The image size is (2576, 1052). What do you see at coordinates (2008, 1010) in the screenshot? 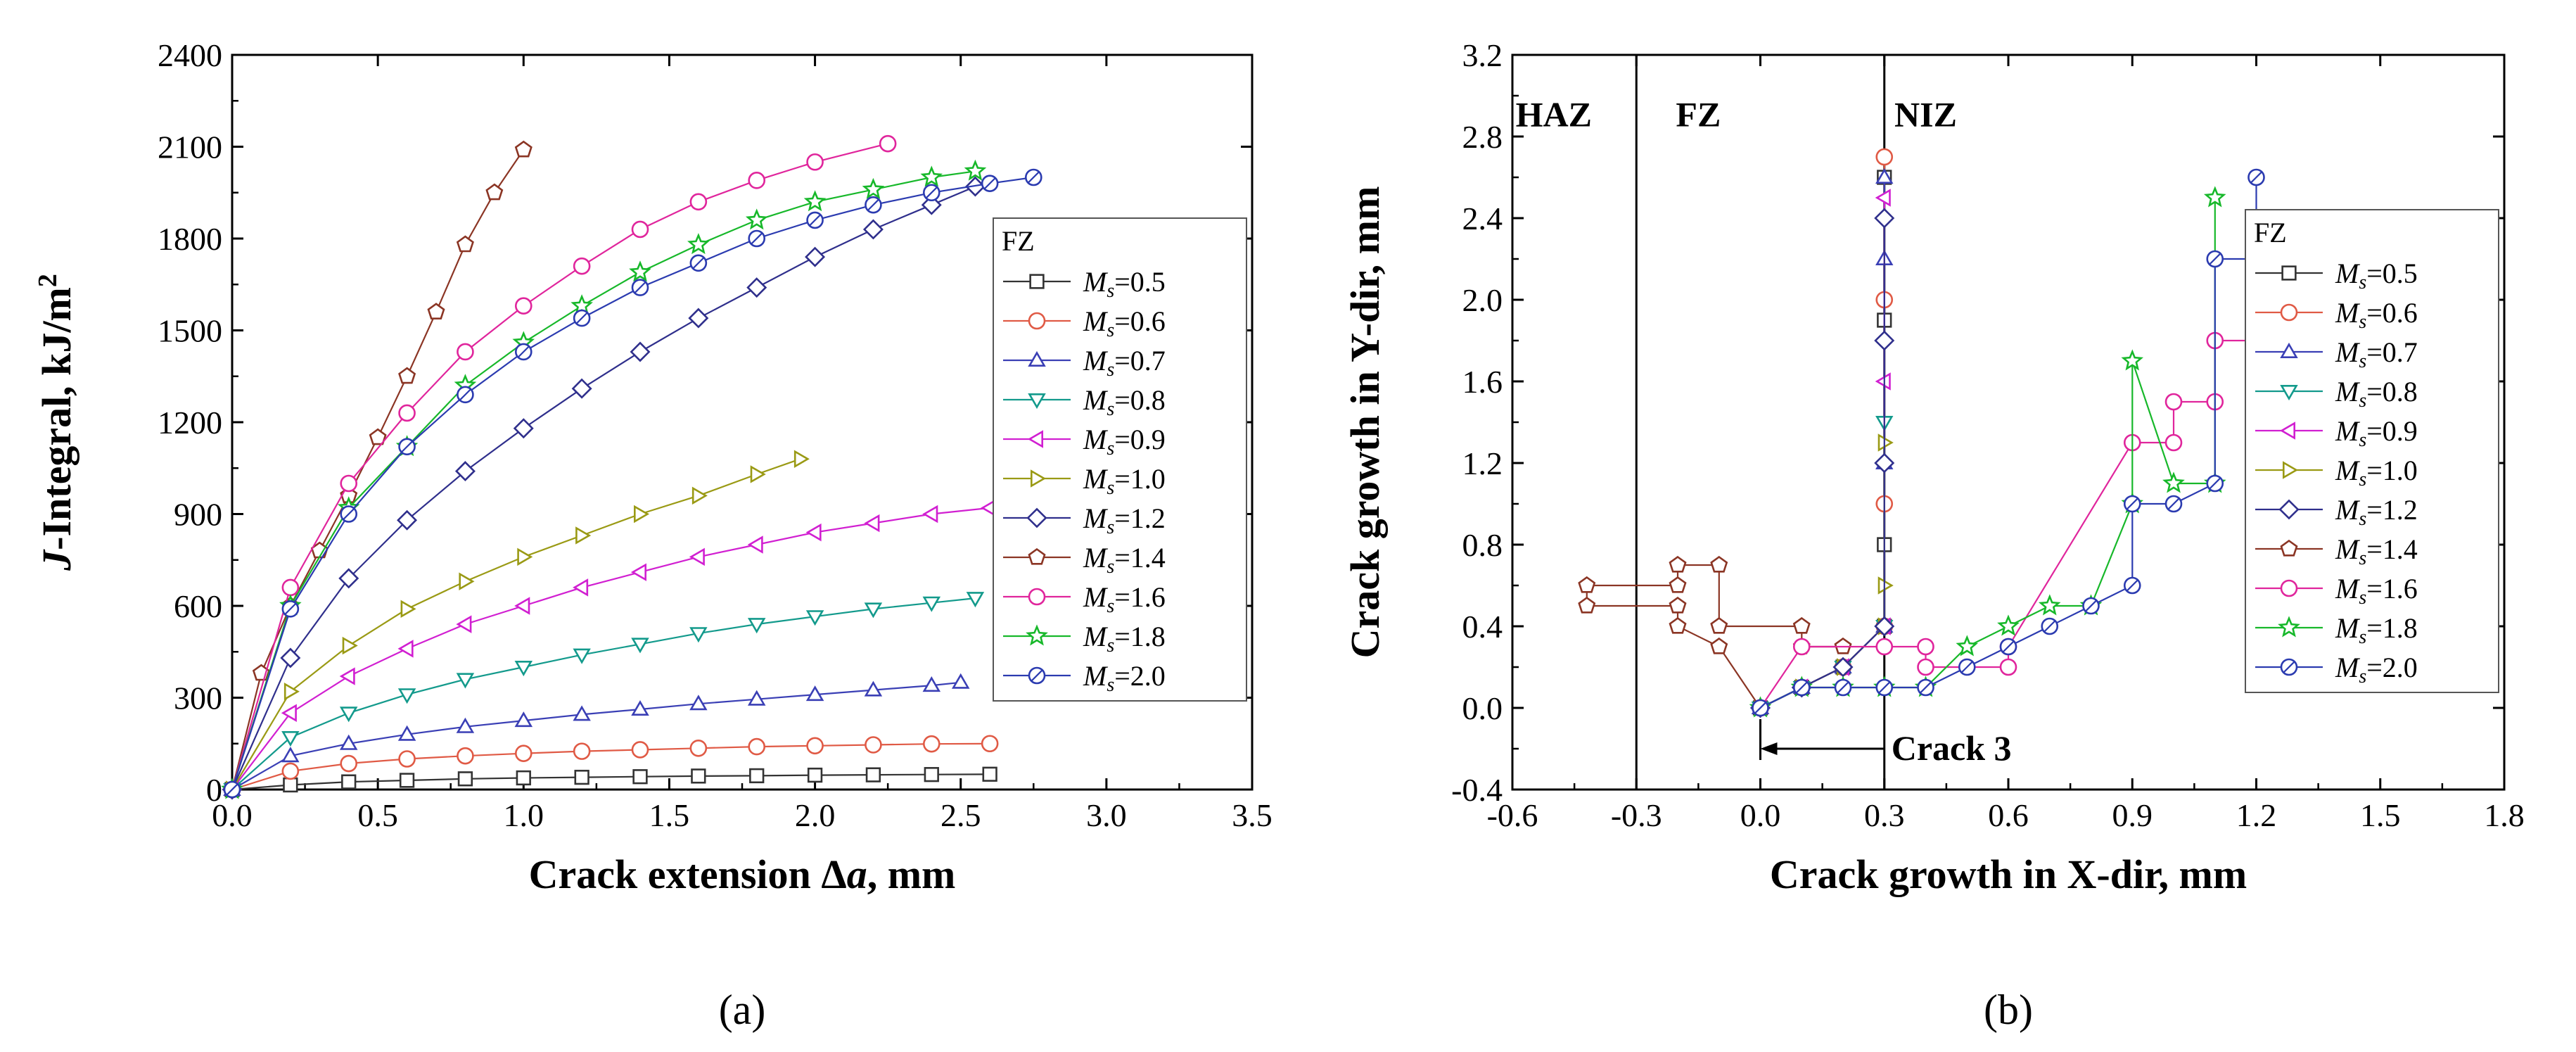
I see `panel-b-label: (b)` at bounding box center [2008, 1010].